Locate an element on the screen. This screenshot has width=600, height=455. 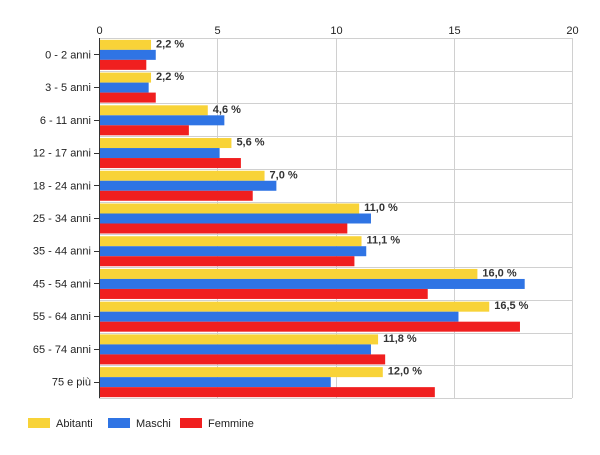
x-tick-label: 5 is located at coordinates (217, 31).